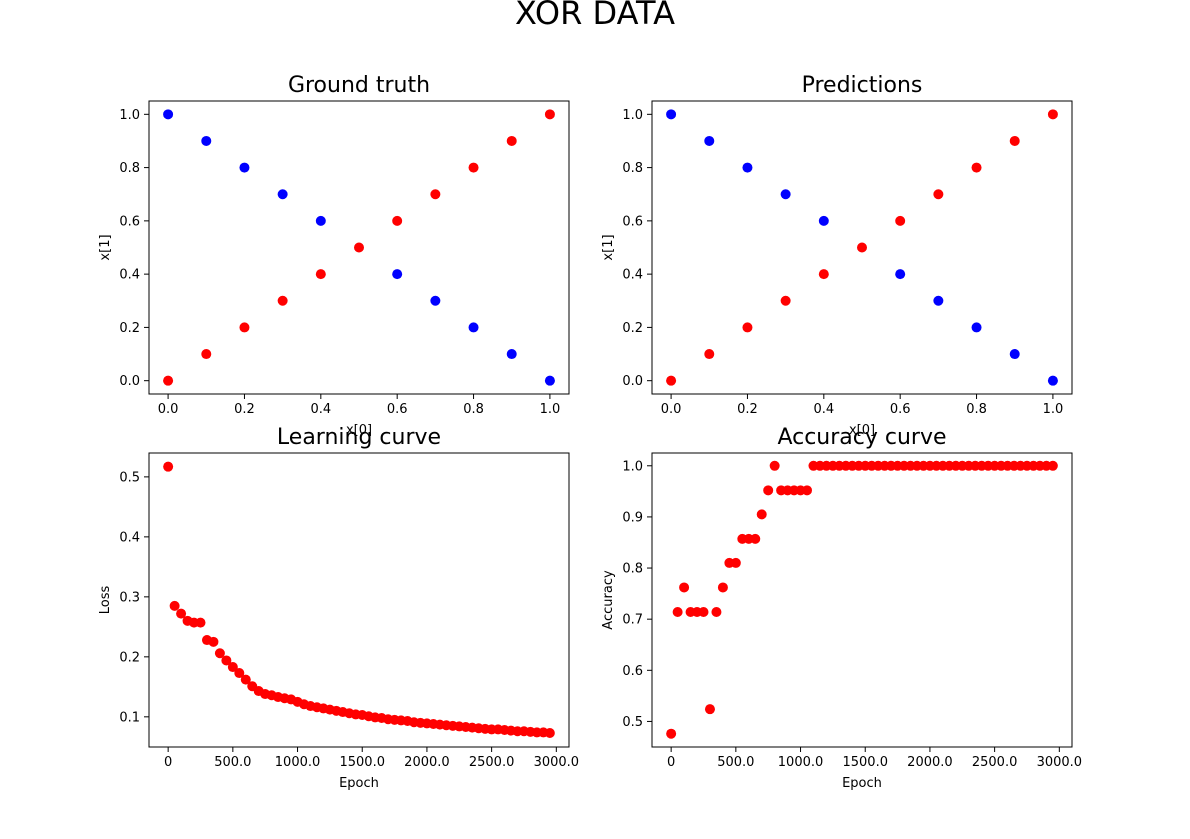 This screenshot has width=1190, height=839. Describe the element at coordinates (359, 600) in the screenshot. I see `learning-curve-frame` at that location.